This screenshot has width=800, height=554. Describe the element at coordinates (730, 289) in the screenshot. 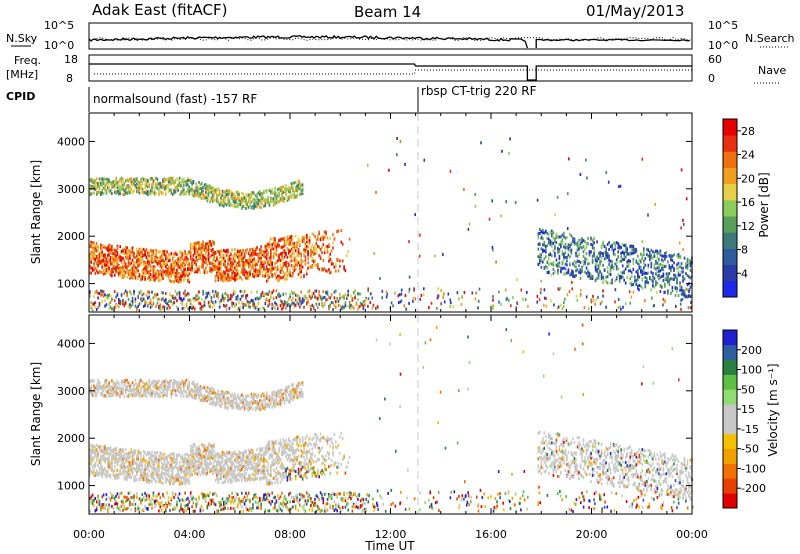

I see `colorbar-swatch` at that location.